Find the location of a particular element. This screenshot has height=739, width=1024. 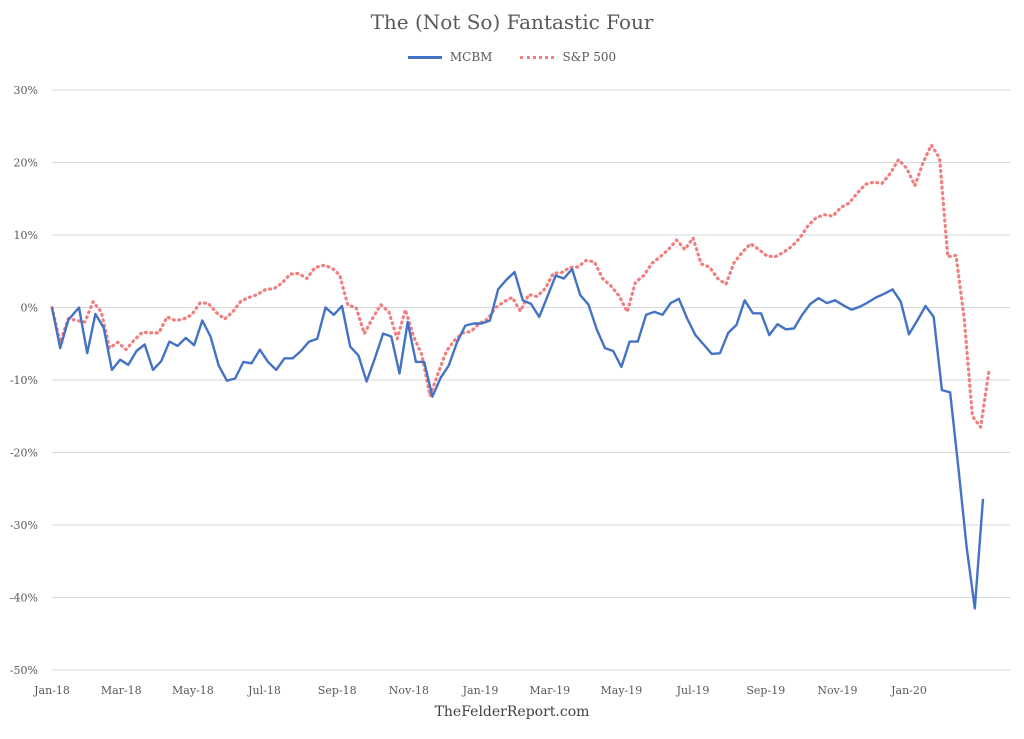

chart-source: TheFelderReport.com is located at coordinates (512, 712).